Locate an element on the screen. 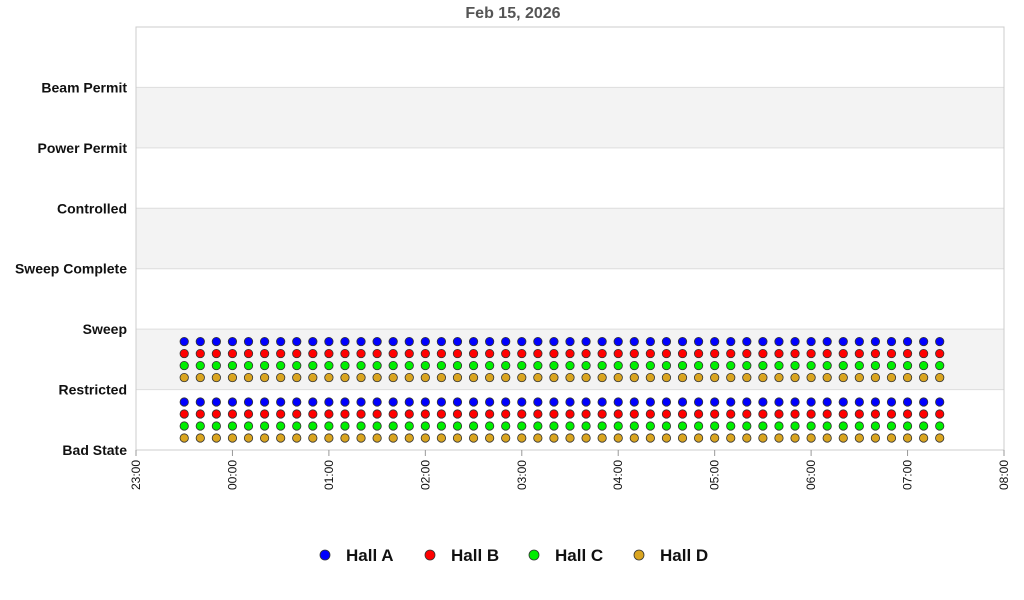  y-tick-label: Power Permit is located at coordinates (83, 148).